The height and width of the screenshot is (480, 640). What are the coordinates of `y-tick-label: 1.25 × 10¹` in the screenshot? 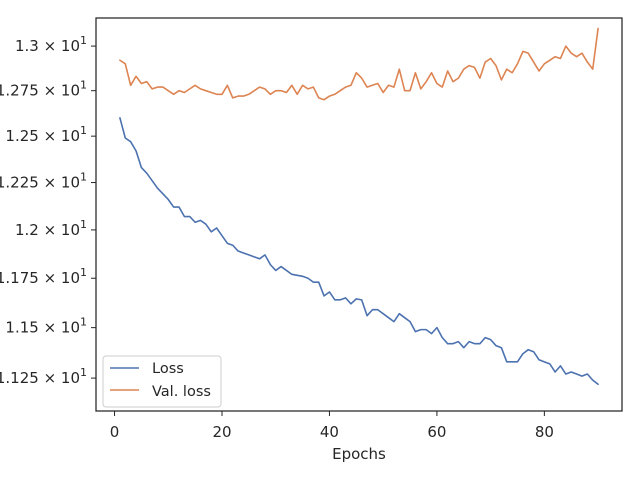 It's located at (46, 134).